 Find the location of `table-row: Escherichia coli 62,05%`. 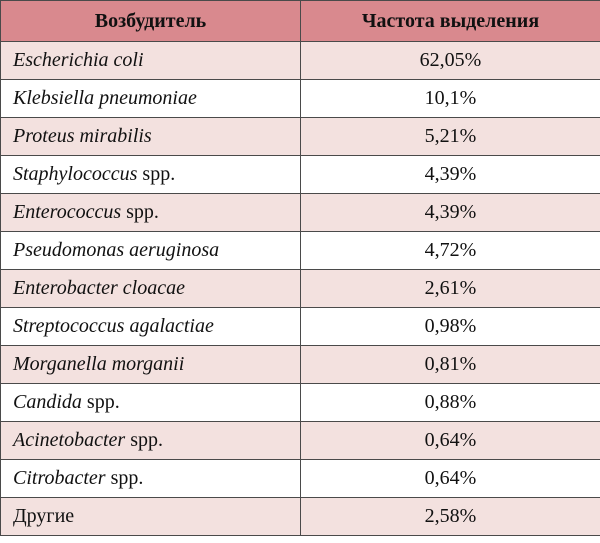

table-row: Escherichia coli 62,05% is located at coordinates (300, 60).